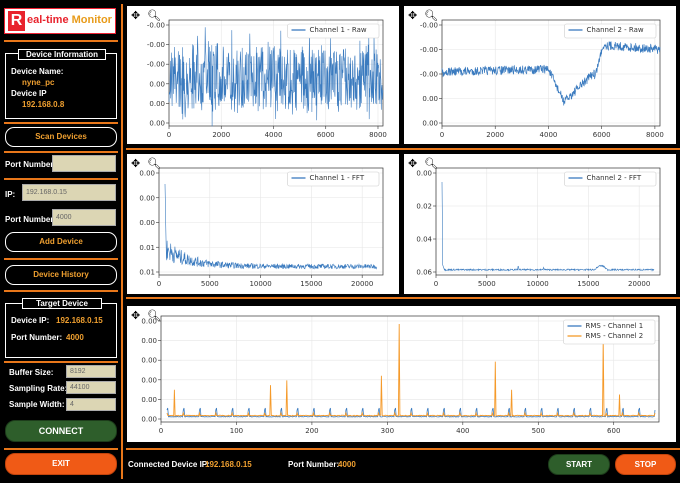  I want to click on app-logo: R eal-time Monitor, so click(60, 21).